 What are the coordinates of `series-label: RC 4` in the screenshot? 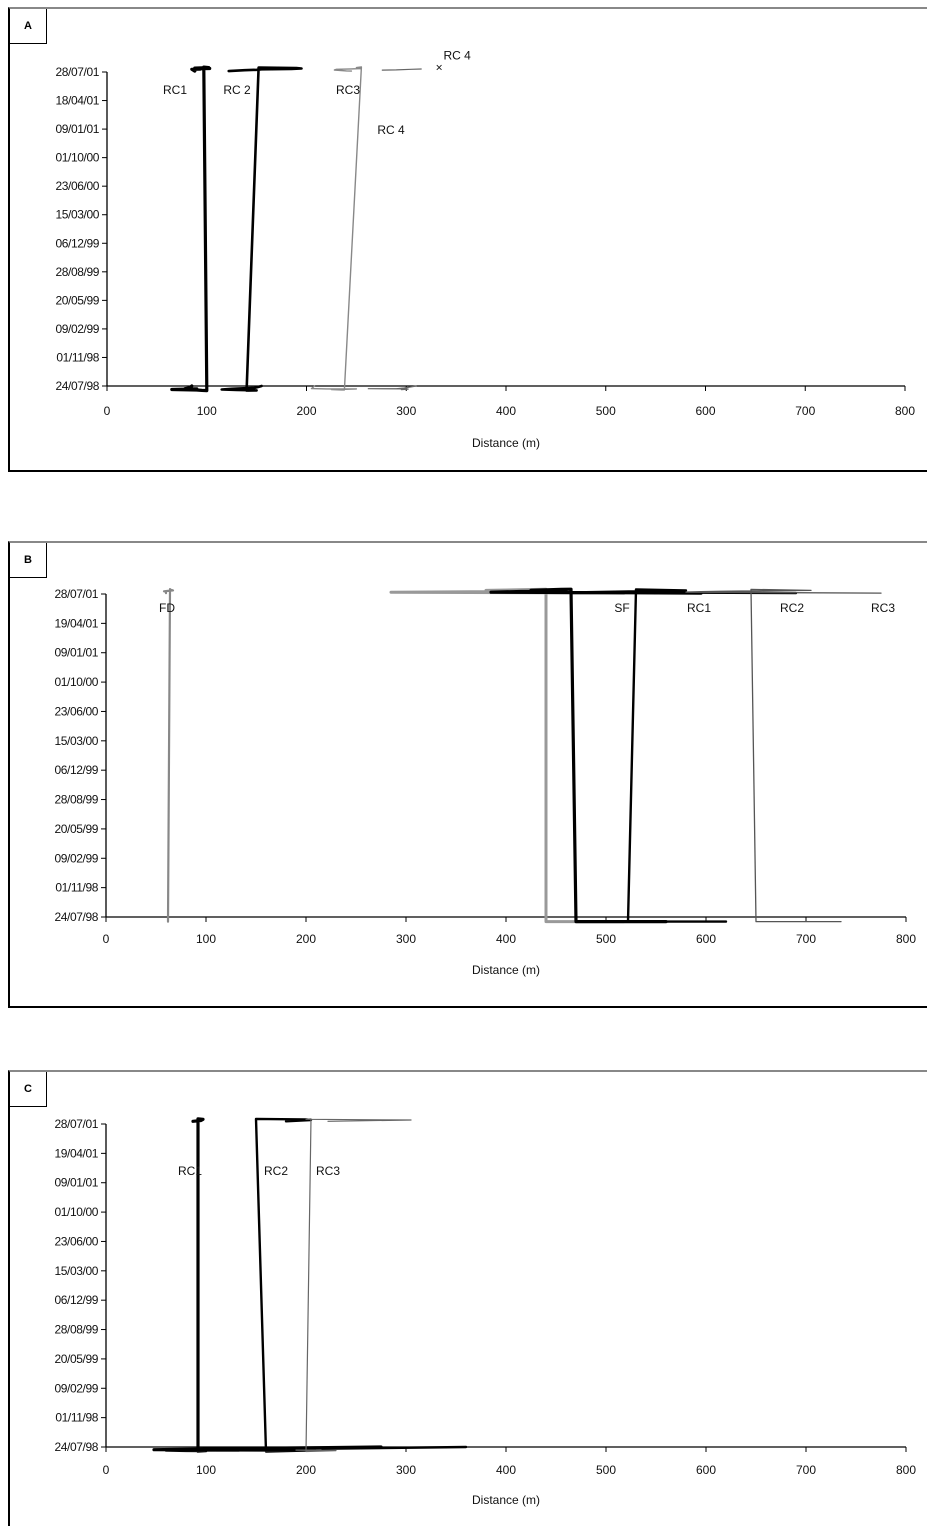 It's located at (391, 130).